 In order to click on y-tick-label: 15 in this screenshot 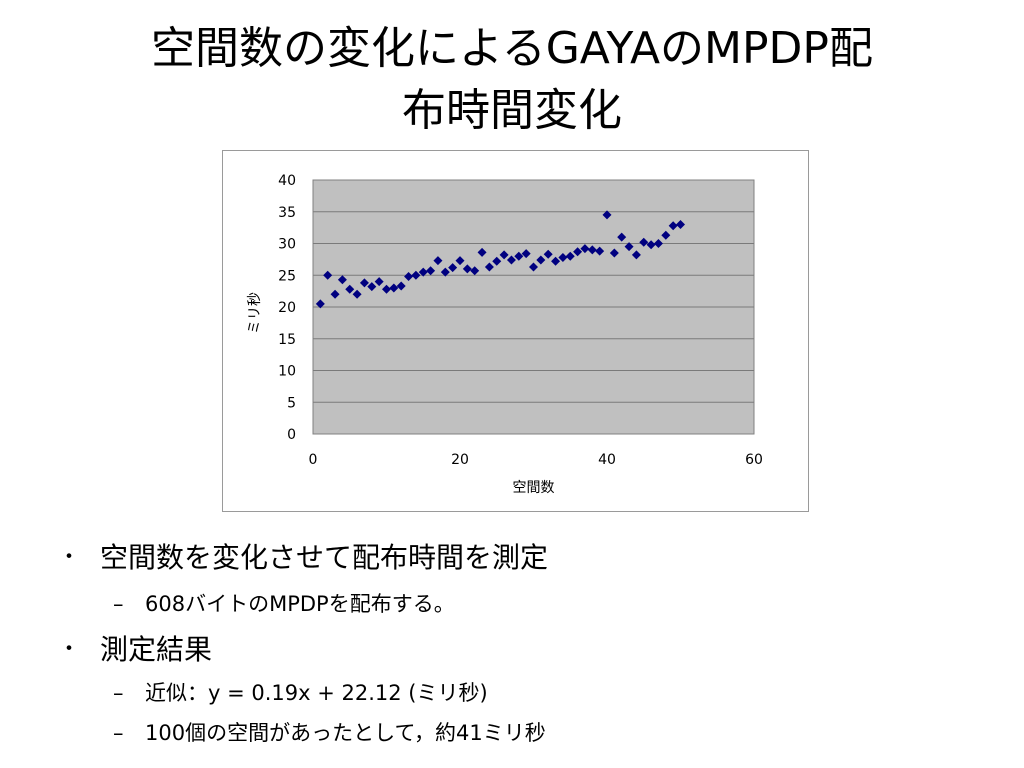, I will do `click(287, 340)`.